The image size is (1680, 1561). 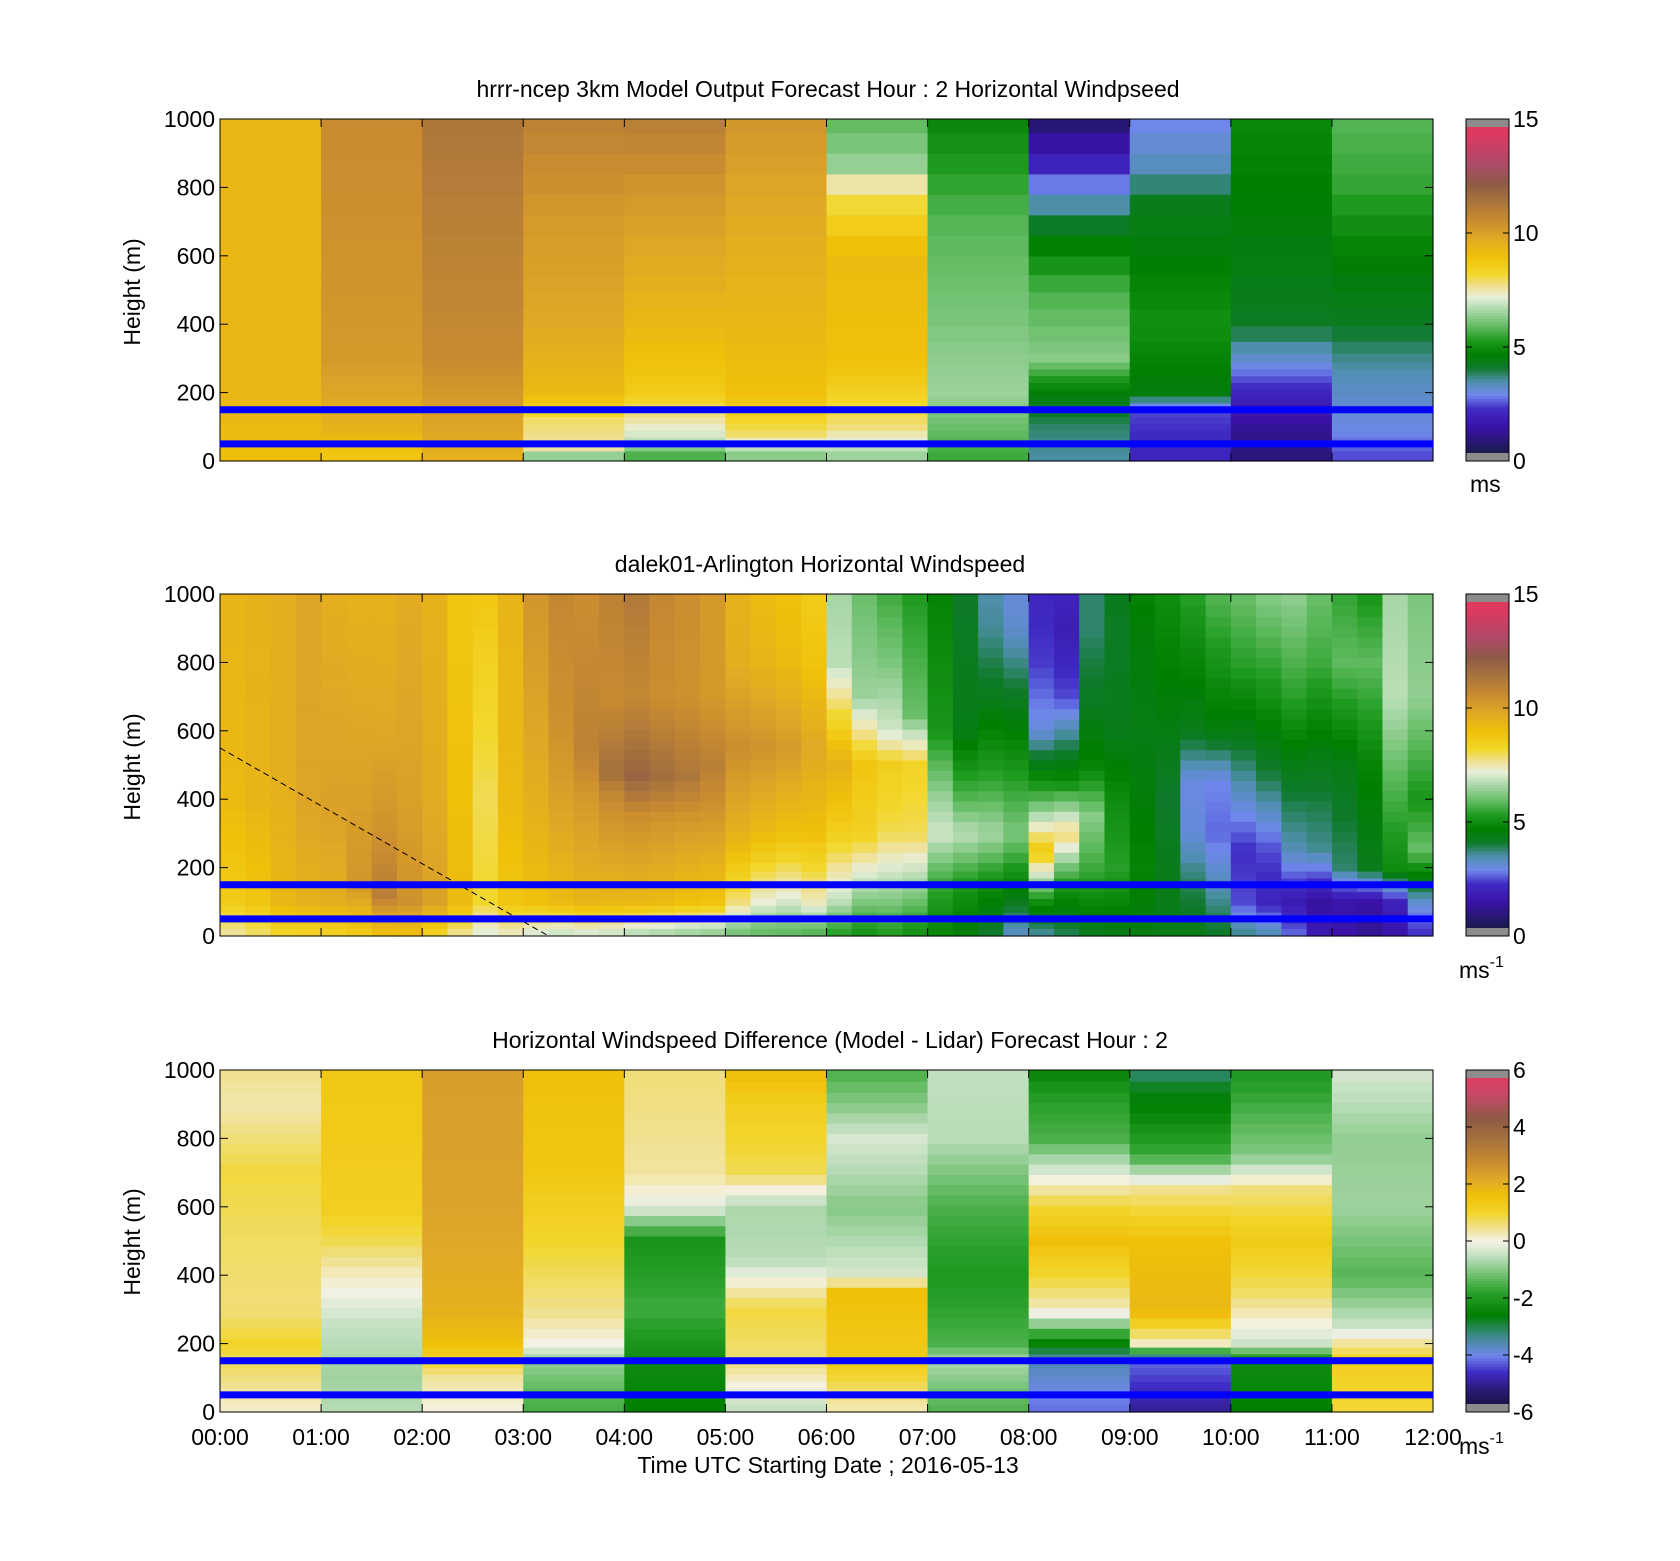 I want to click on x-tick-label: 01:00, so click(x=321, y=1437).